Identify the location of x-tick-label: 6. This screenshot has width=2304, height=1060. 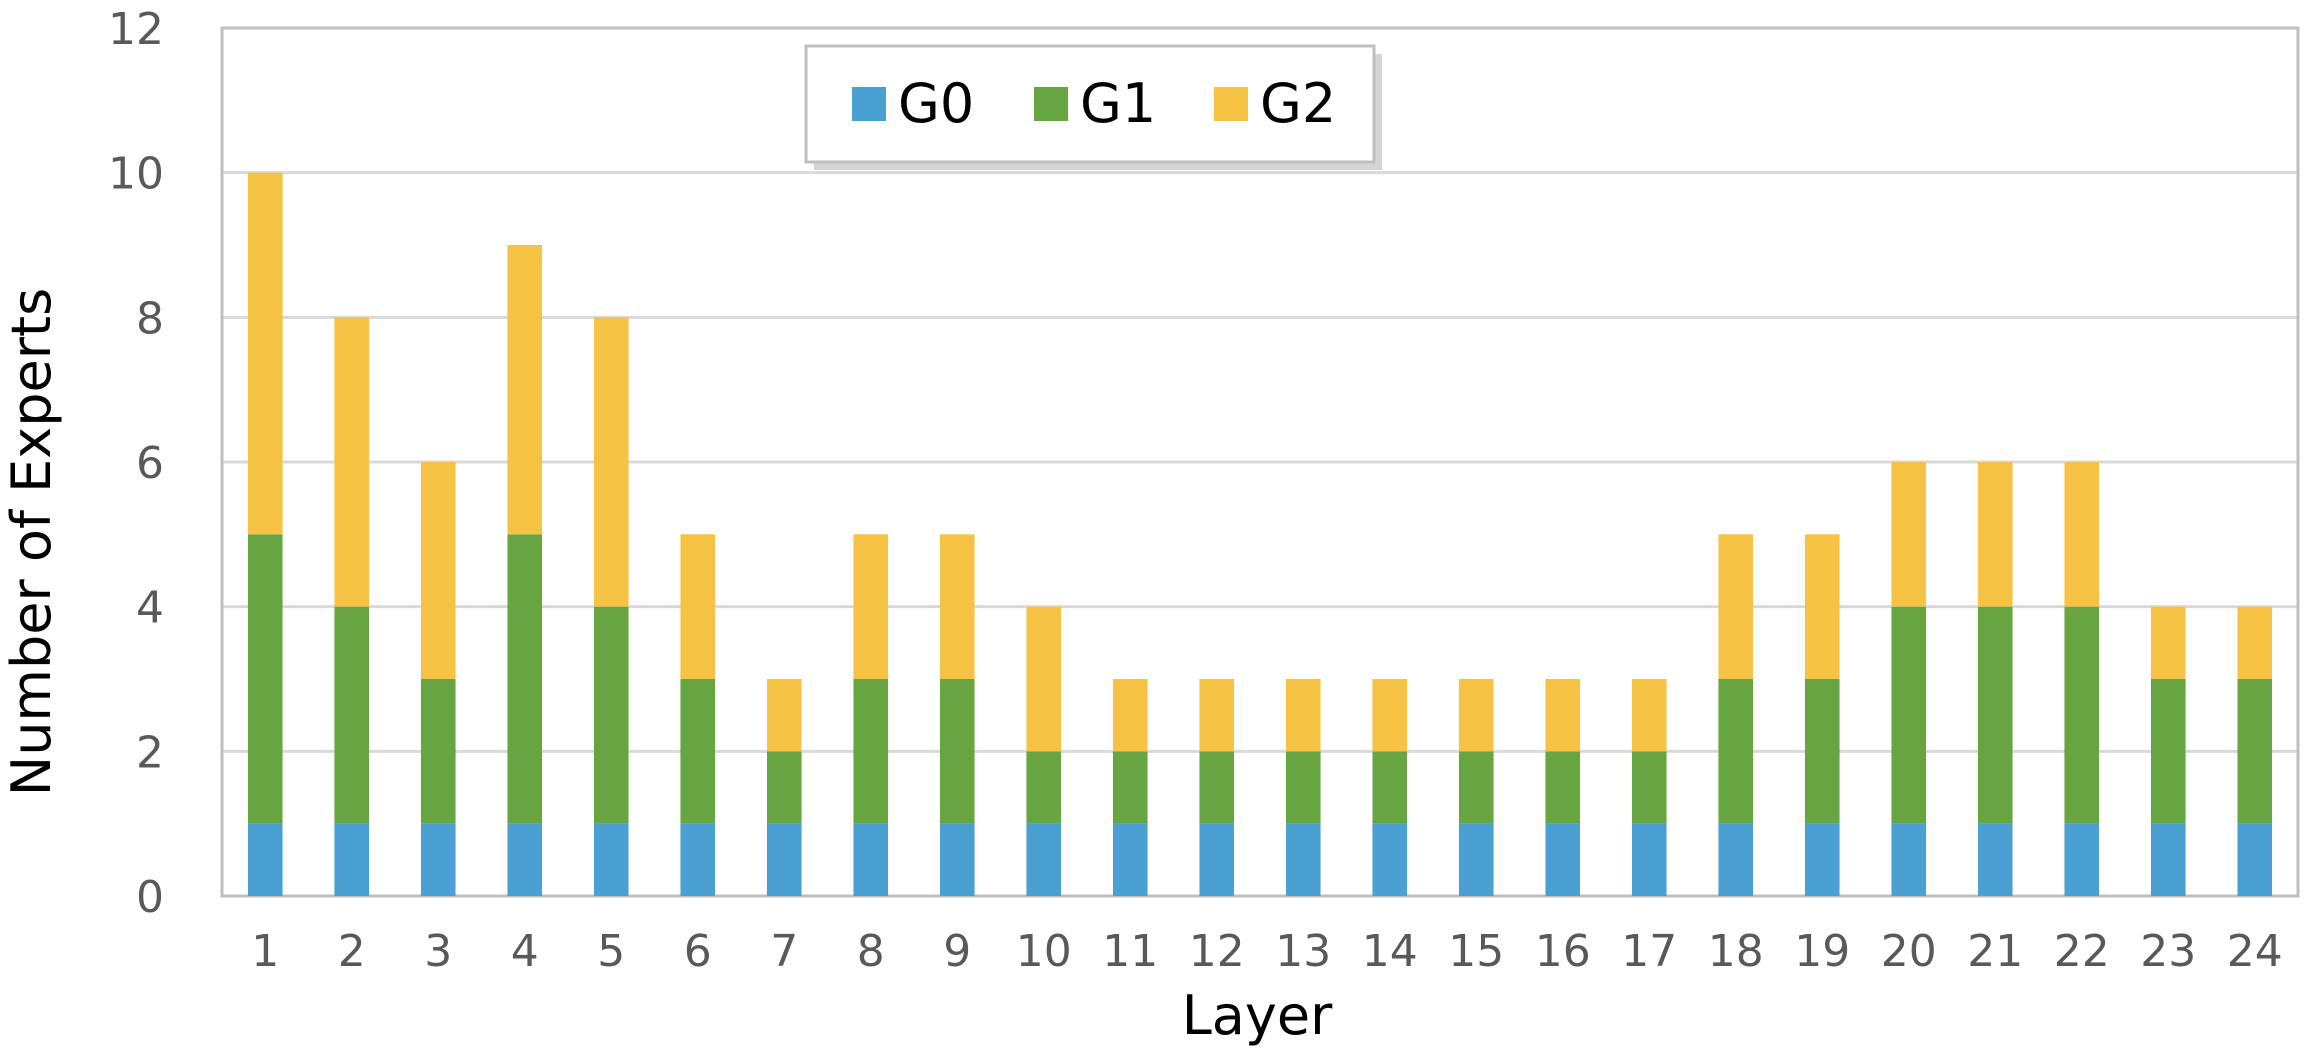
(698, 951).